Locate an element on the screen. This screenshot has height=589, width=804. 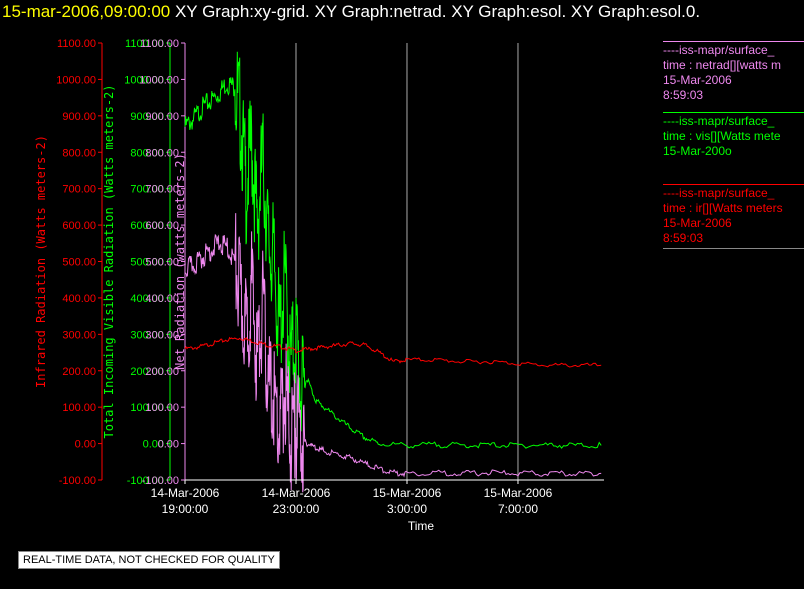
legend-ir-line-2: 15-Mar-2006 is located at coordinates (697, 223).